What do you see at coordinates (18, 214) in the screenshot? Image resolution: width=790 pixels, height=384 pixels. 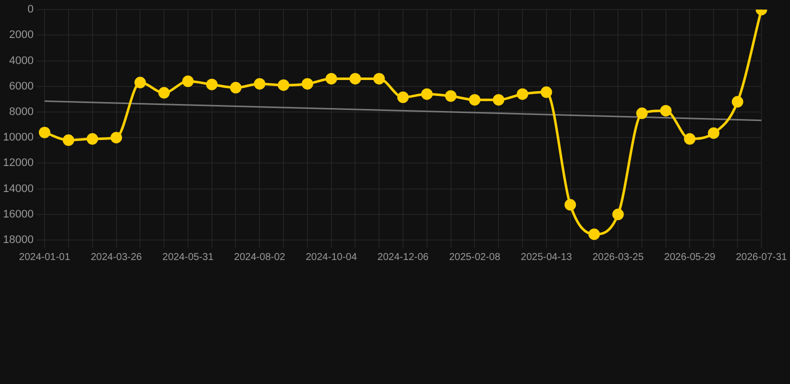 I see `y-tick-label: 16000` at bounding box center [18, 214].